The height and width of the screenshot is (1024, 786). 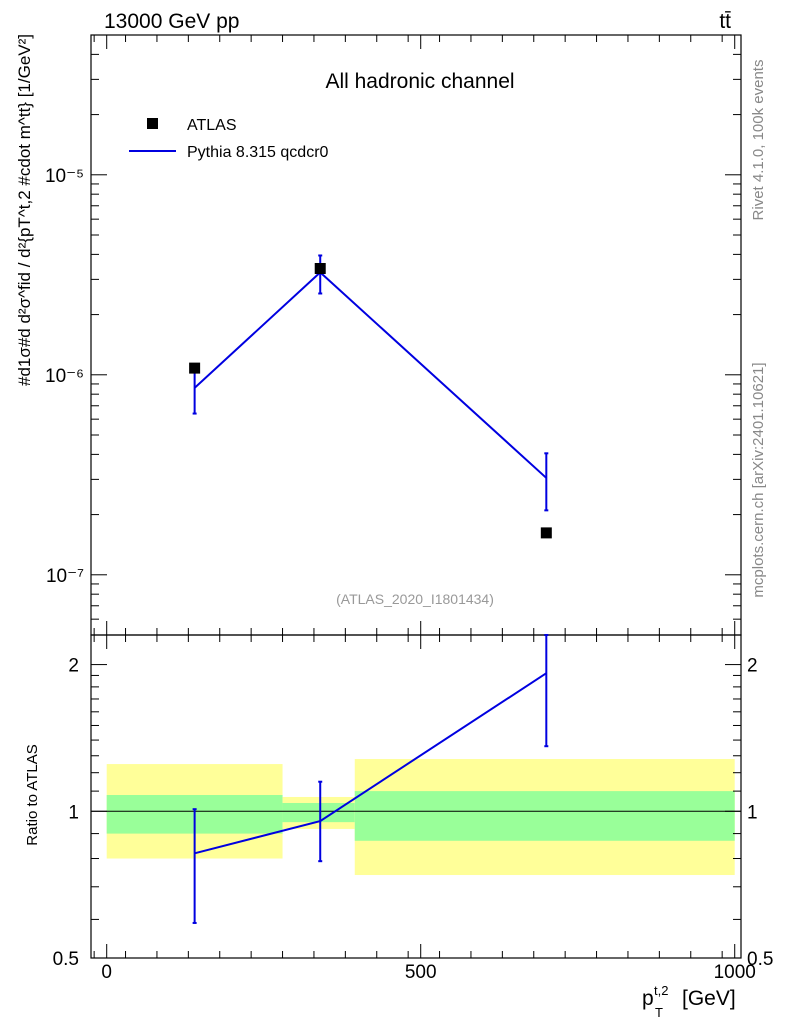 I want to click on main-series-layer, so click(x=370, y=396).